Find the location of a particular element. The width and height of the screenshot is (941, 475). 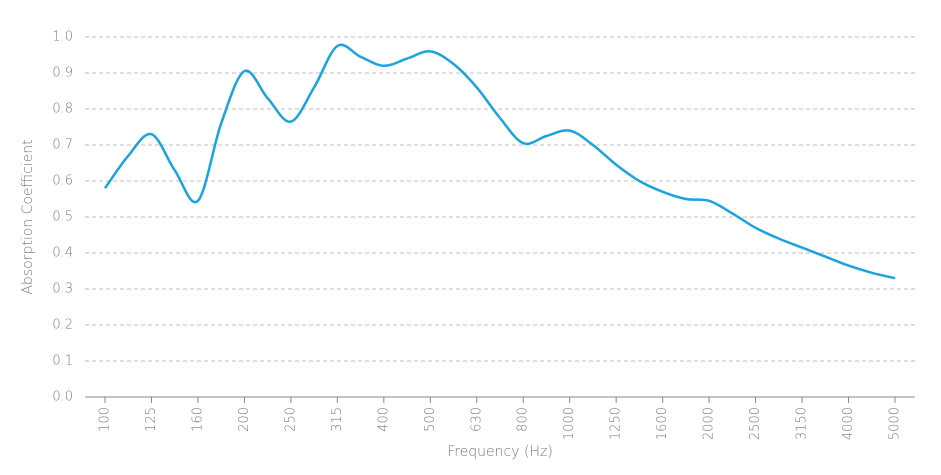

x-tick-label: 500 is located at coordinates (430, 419).